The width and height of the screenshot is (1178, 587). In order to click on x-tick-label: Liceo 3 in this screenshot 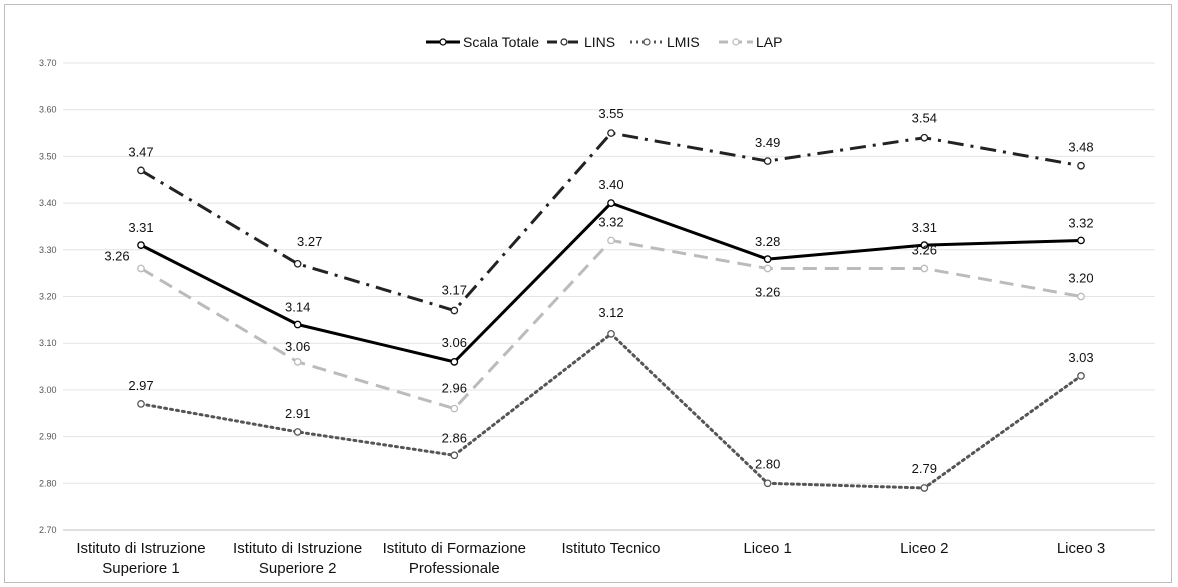, I will do `click(1081, 548)`.